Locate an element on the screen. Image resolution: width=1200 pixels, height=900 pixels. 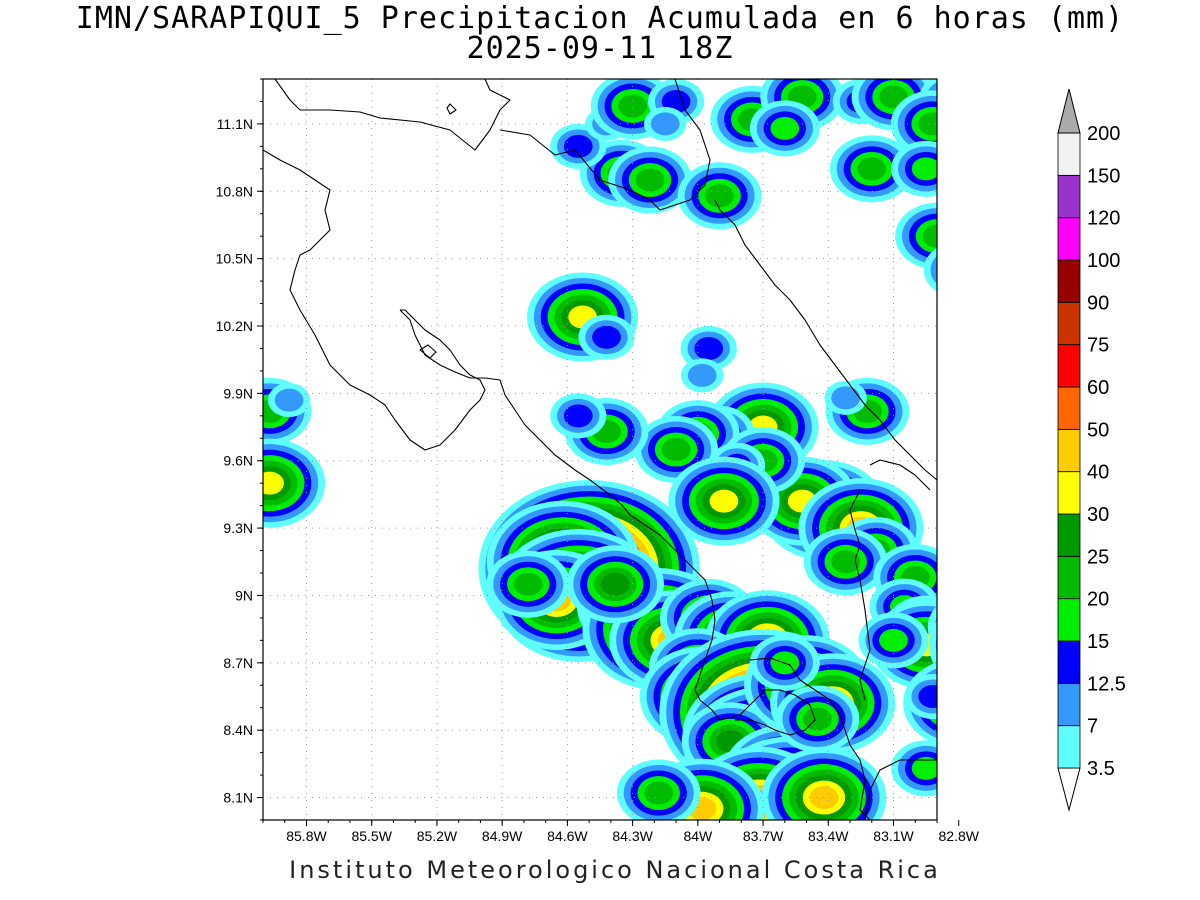
lon-tick-label: 84.6W is located at coordinates (567, 836).